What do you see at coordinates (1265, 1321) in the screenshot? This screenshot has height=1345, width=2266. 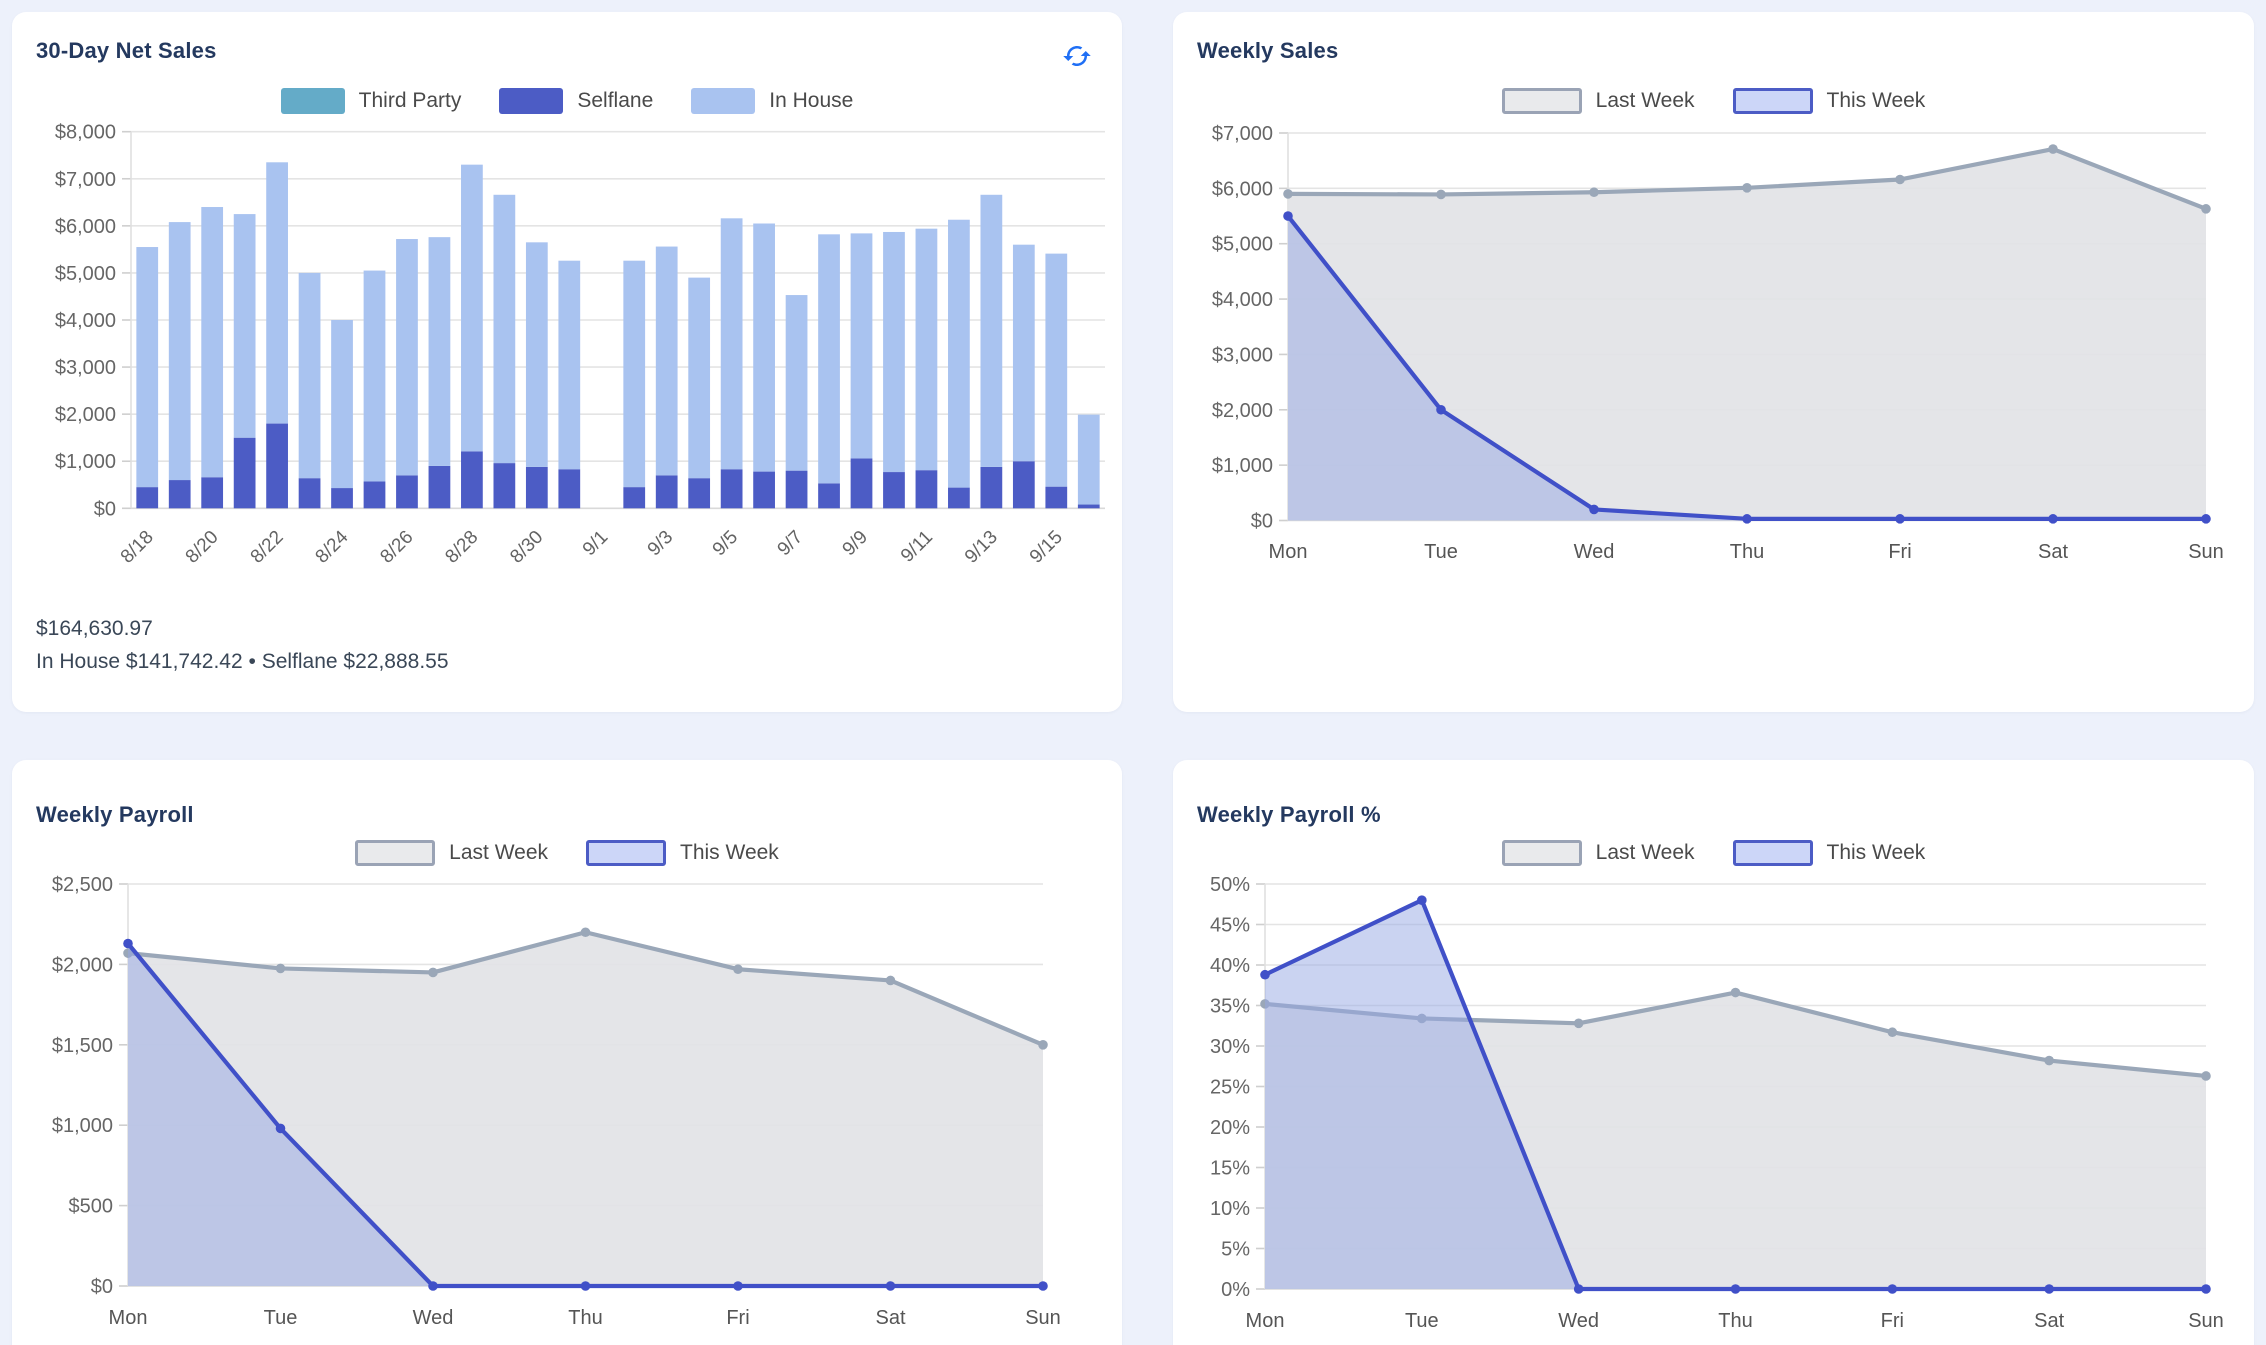 I see `x-axis-label: Mon` at bounding box center [1265, 1321].